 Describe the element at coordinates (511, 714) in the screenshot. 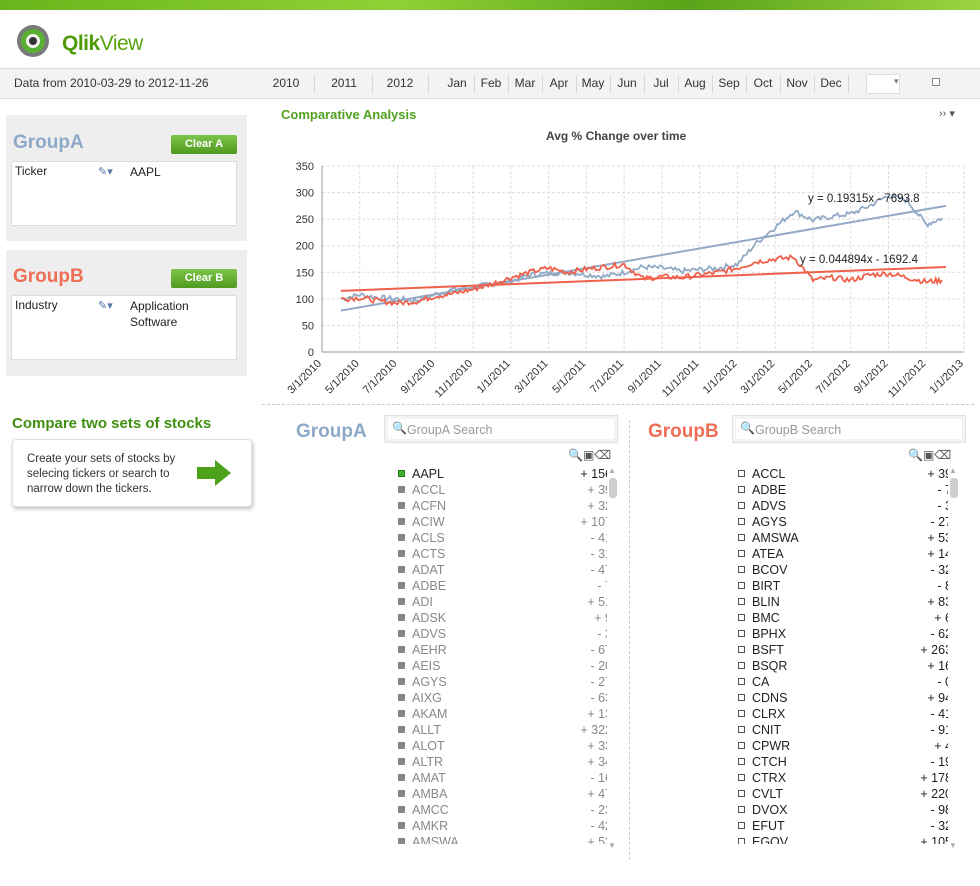

I see `list-item: AKAM + 13` at that location.